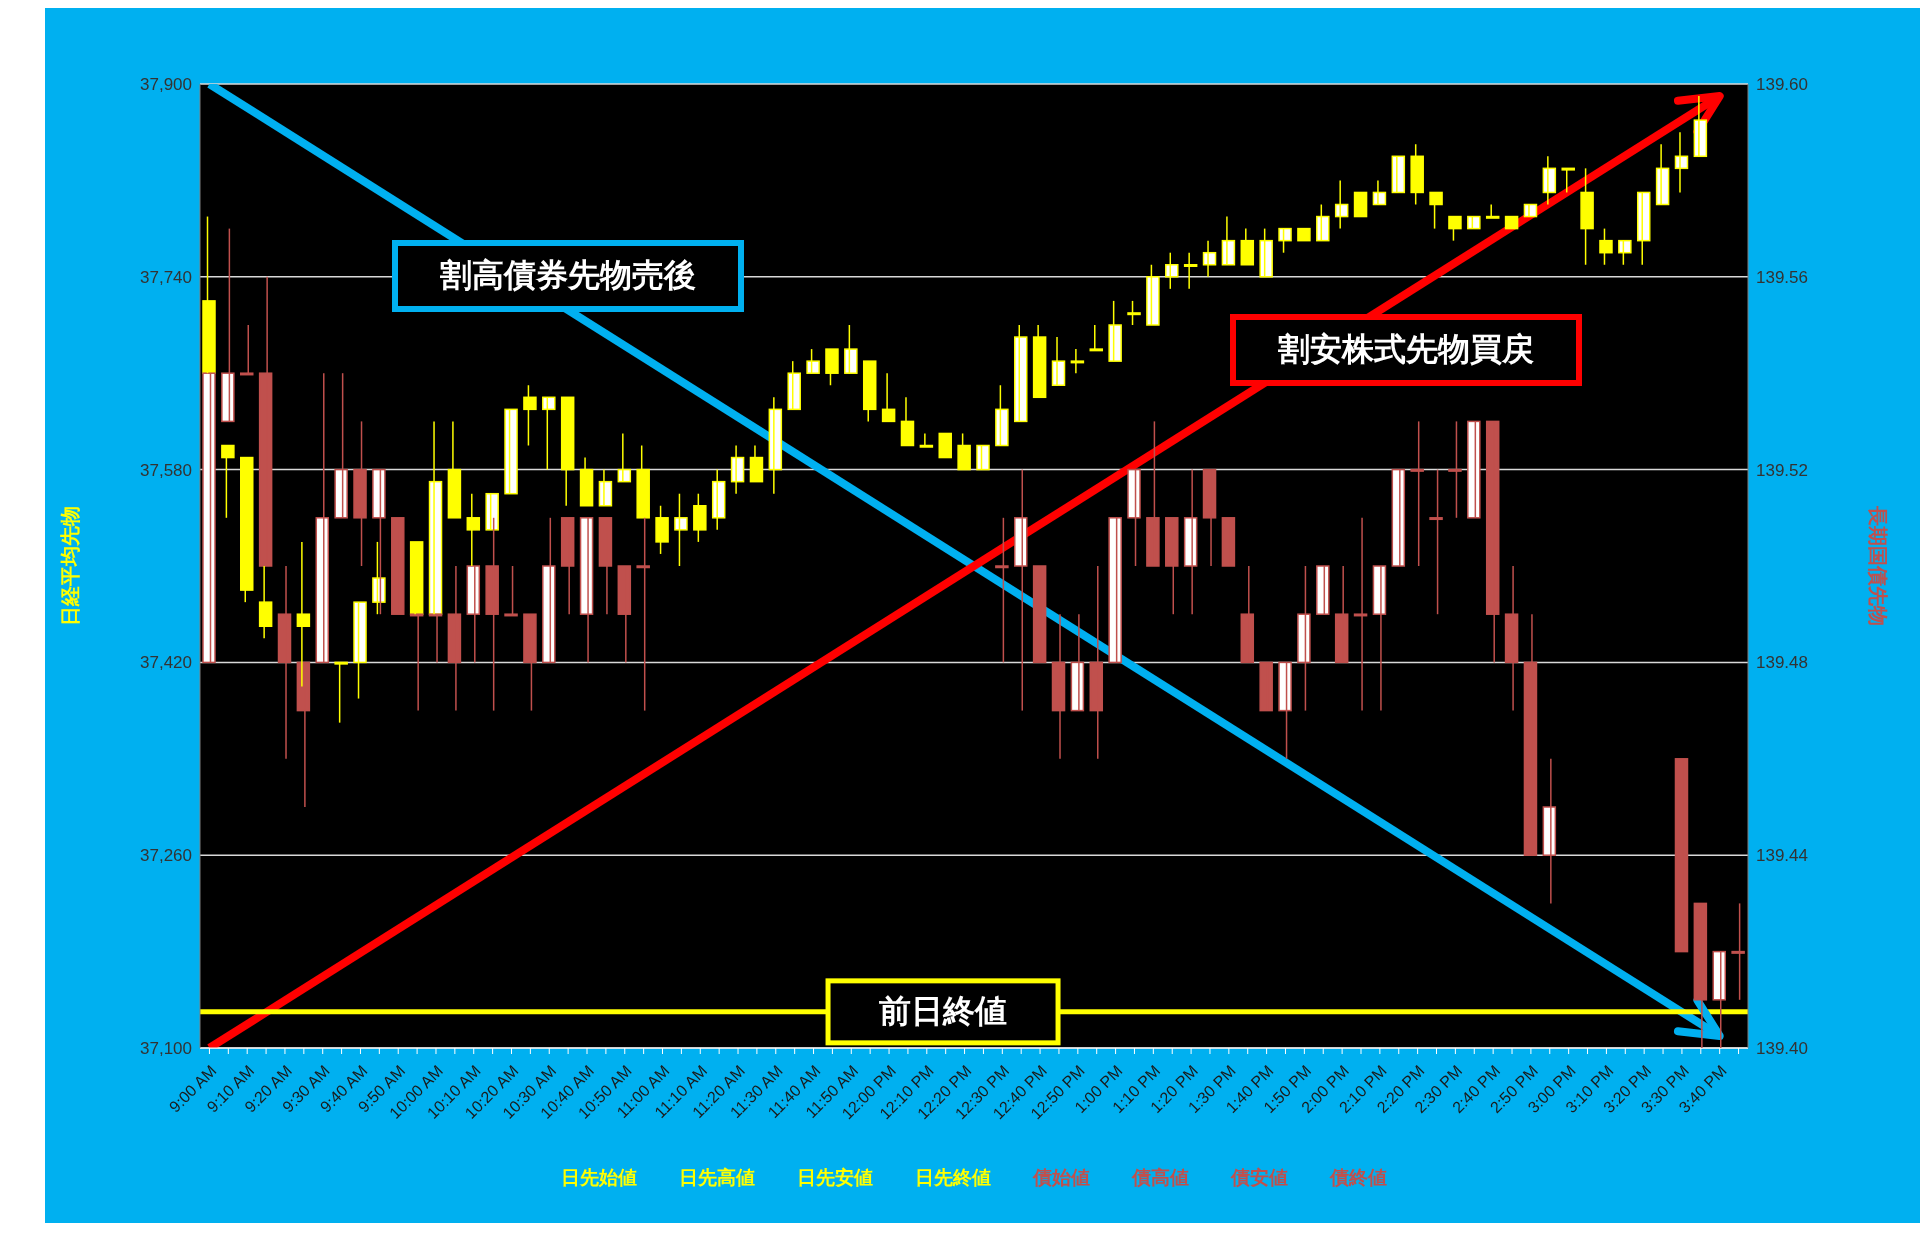  Describe the element at coordinates (1406, 350) in the screenshot. I see `label-frame: 割安株式先物買戻` at that location.